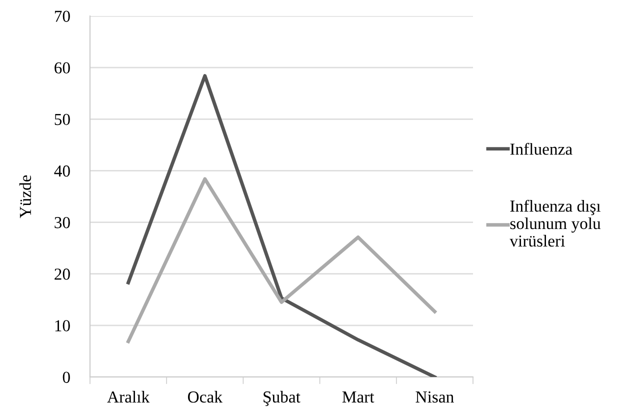 The width and height of the screenshot is (636, 415). I want to click on legend-label: Influenza dışı solunum yolu virüsleri, so click(555, 223).